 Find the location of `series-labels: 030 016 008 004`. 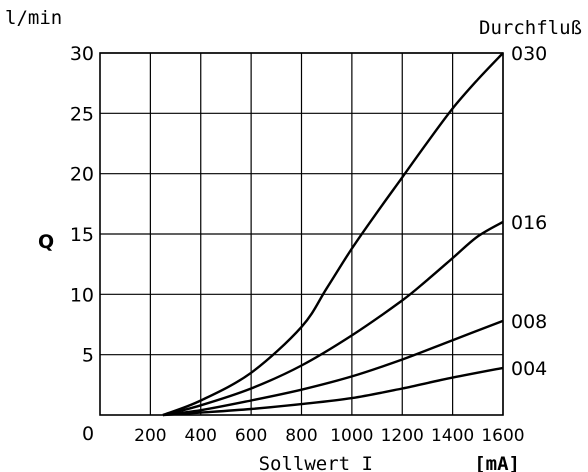

series-labels: 030 016 008 004 is located at coordinates (529, 211).